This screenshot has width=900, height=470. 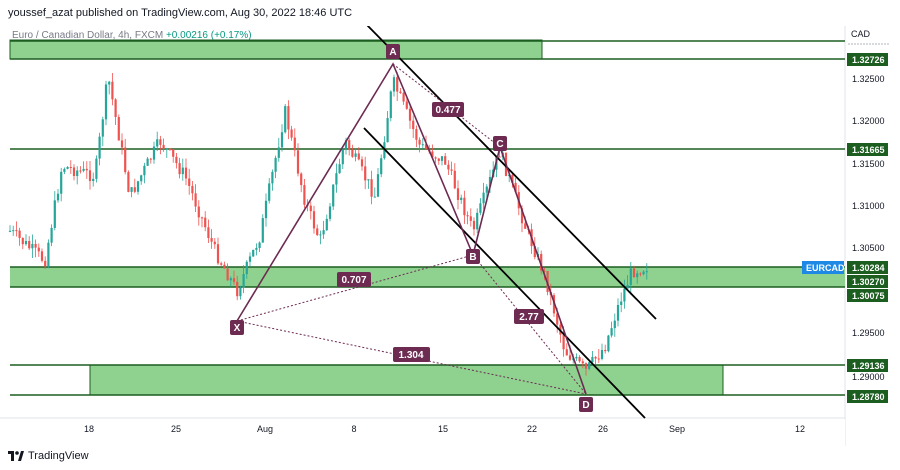 What do you see at coordinates (353, 429) in the screenshot?
I see `time-tick: 8` at bounding box center [353, 429].